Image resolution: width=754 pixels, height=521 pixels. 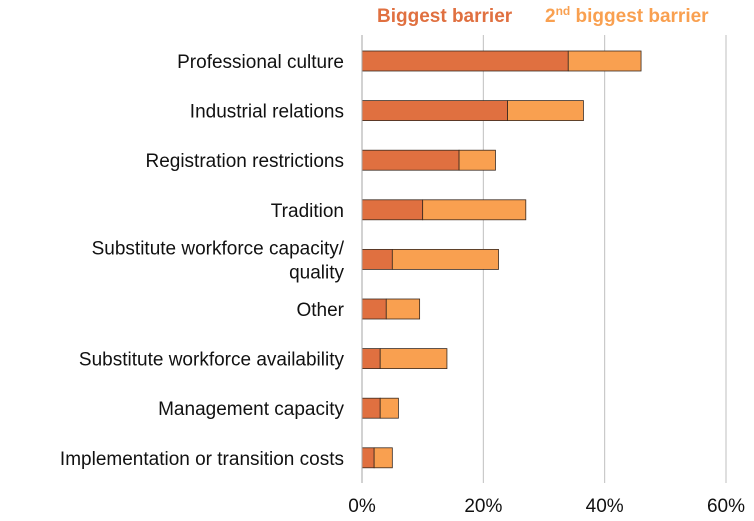 I want to click on category-label: Implementation or transition costs, so click(x=202, y=459).